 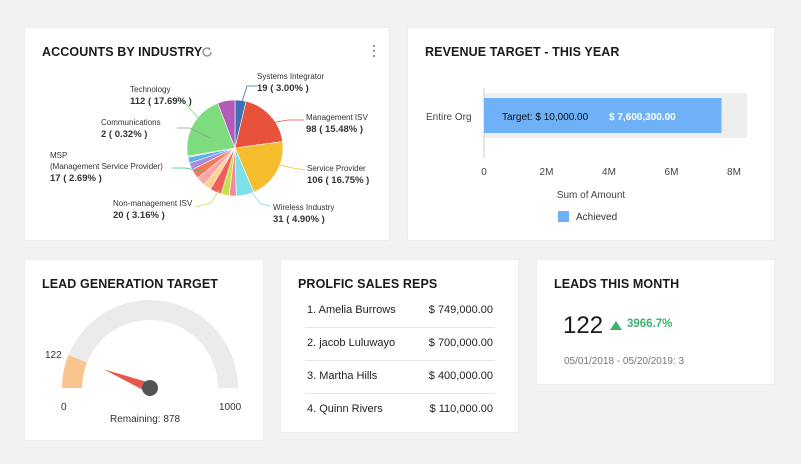 I want to click on pie-slice-management-isv, so click(x=258, y=124).